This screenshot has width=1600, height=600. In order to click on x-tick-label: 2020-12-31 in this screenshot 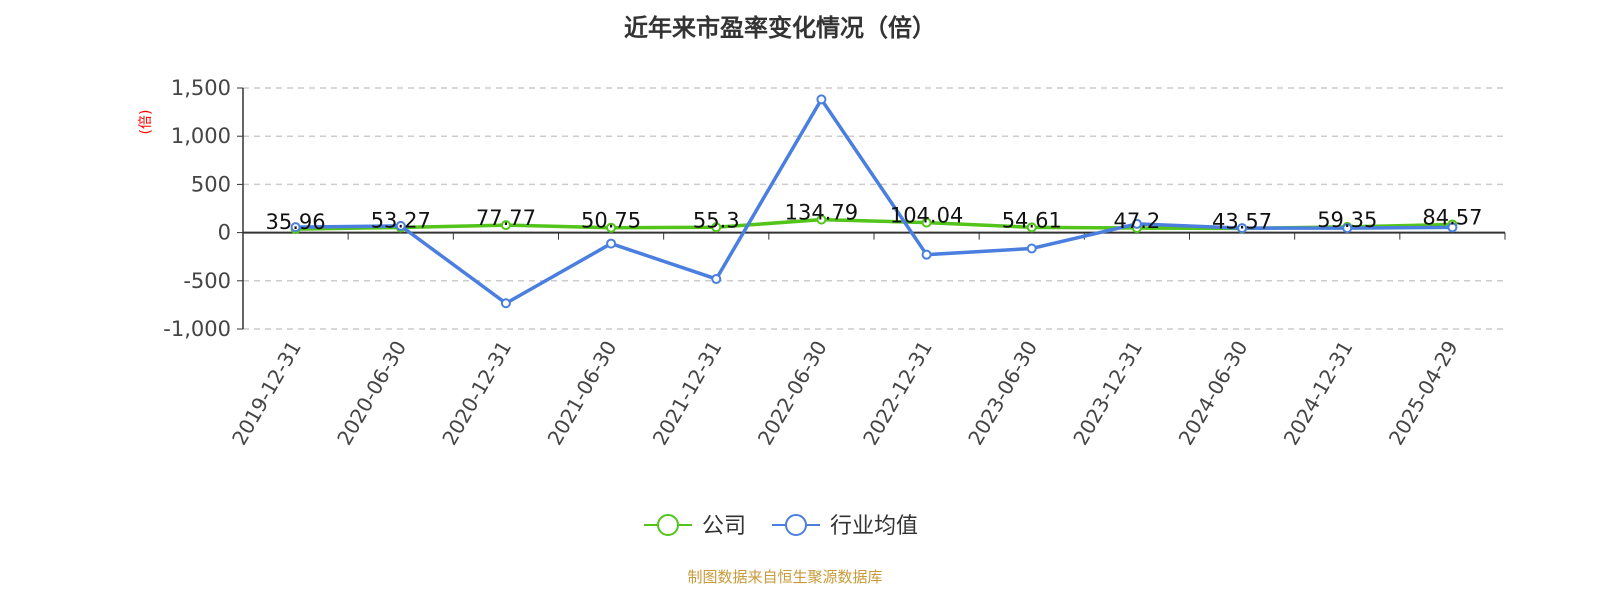, I will do `click(476, 393)`.